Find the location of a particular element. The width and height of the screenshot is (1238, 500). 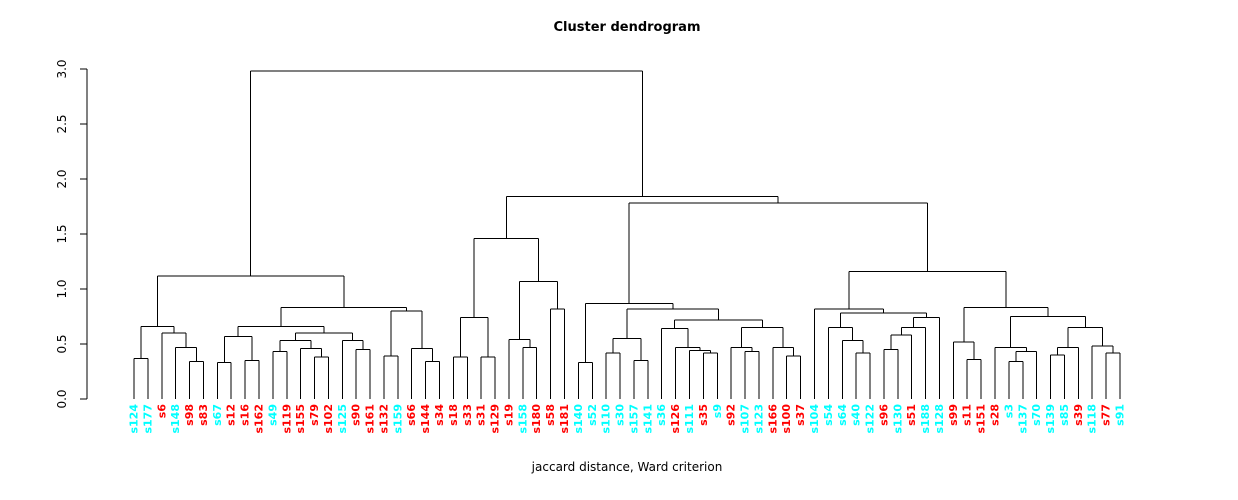

leaf-label: s151 is located at coordinates (981, 419).